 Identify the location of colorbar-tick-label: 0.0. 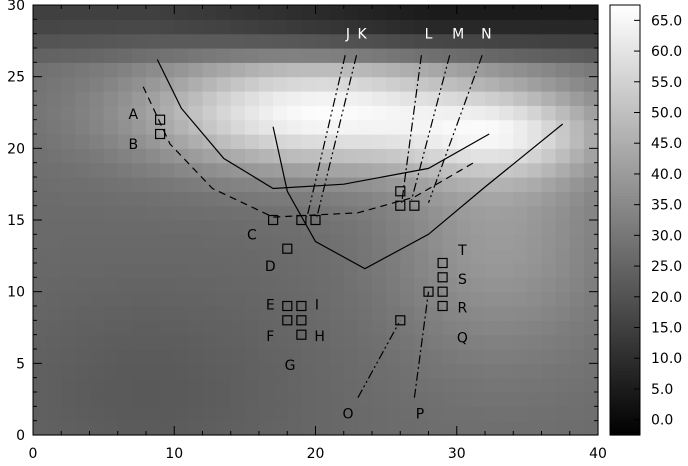
(662, 421).